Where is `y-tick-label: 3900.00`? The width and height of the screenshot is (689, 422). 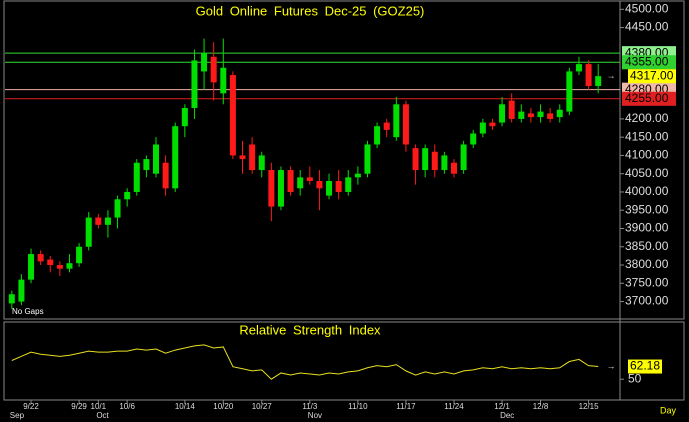
y-tick-label: 3900.00 is located at coordinates (647, 228).